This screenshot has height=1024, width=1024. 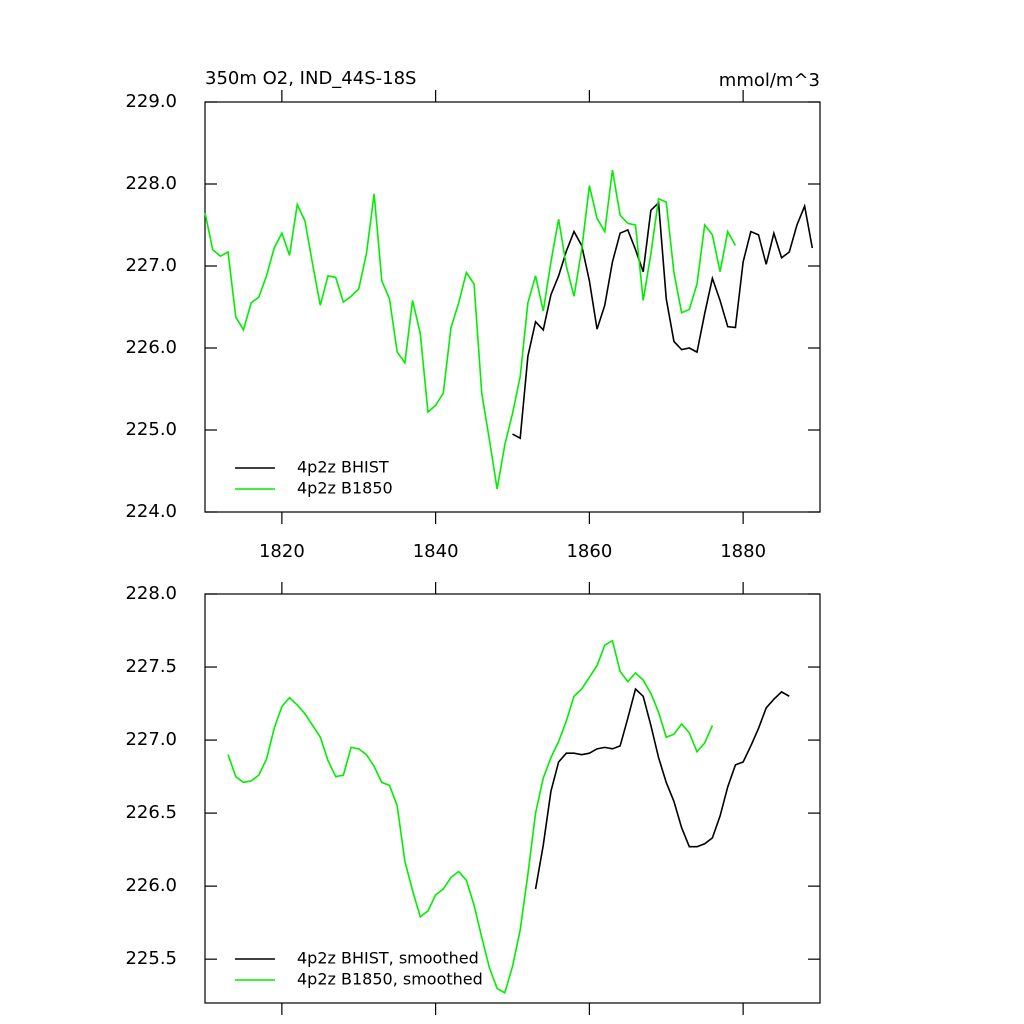 What do you see at coordinates (151, 511) in the screenshot?
I see `y-tick-label: 224.0` at bounding box center [151, 511].